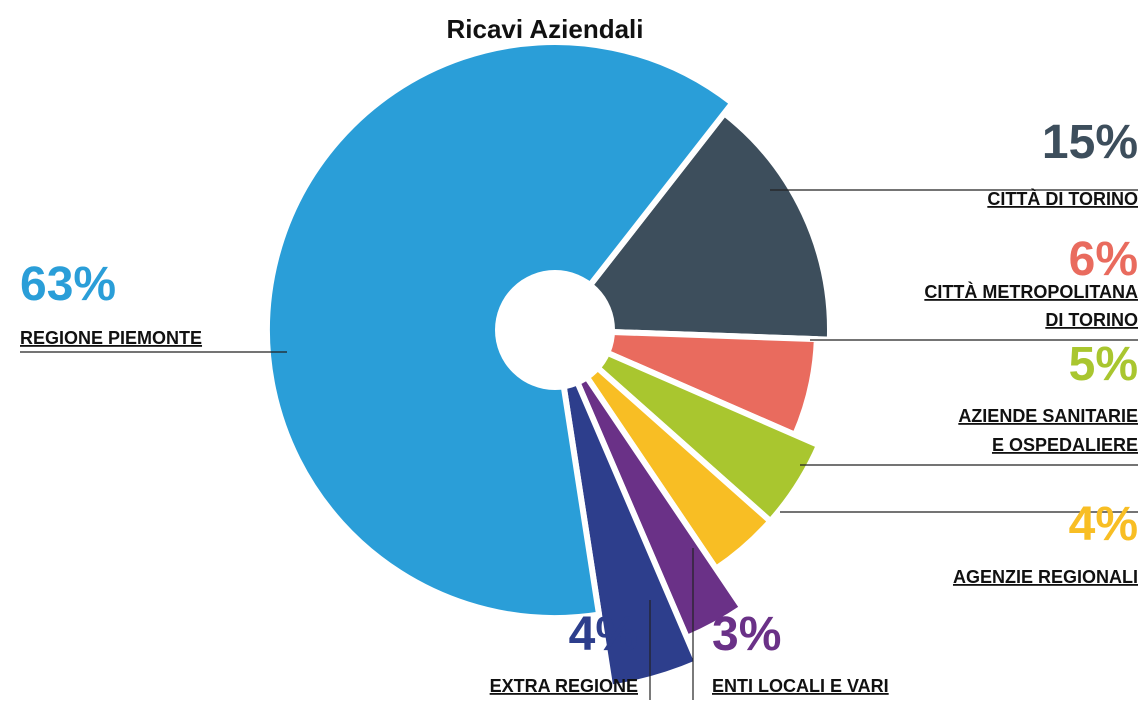  I want to click on category-label: AZIENDE SANITARIE, so click(1048, 416).